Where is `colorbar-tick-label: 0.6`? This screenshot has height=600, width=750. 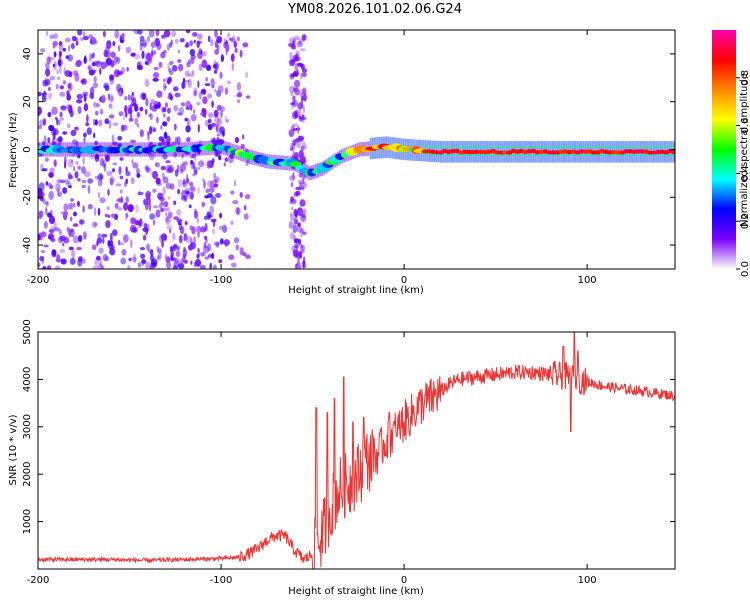
colorbar-tick-label: 0.6 is located at coordinates (745, 126).